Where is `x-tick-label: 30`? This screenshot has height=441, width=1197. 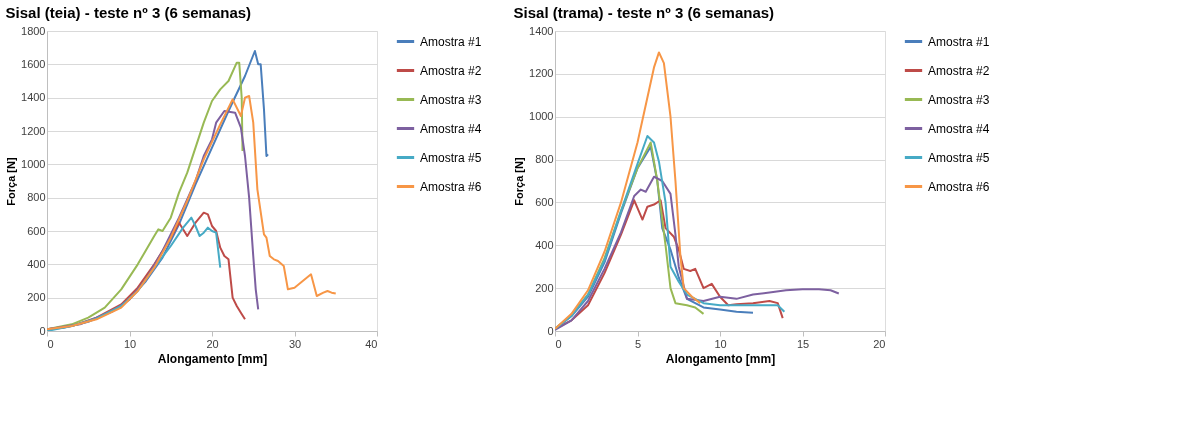
x-tick-label: 30 is located at coordinates (295, 343).